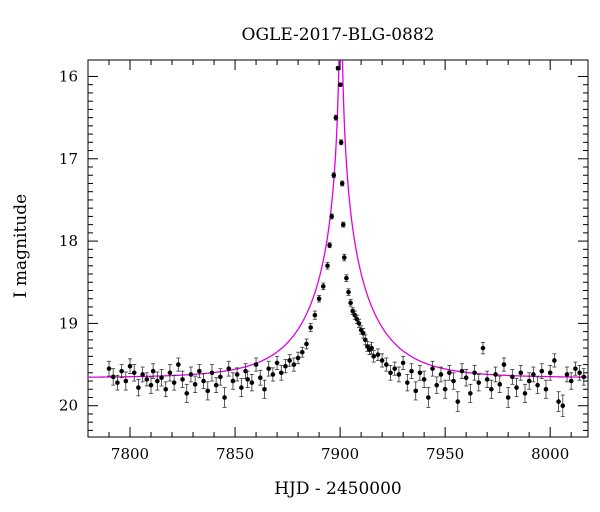 Image resolution: width=600 pixels, height=512 pixels. Describe the element at coordinates (235, 454) in the screenshot. I see `x-tick-label: 7850` at that location.